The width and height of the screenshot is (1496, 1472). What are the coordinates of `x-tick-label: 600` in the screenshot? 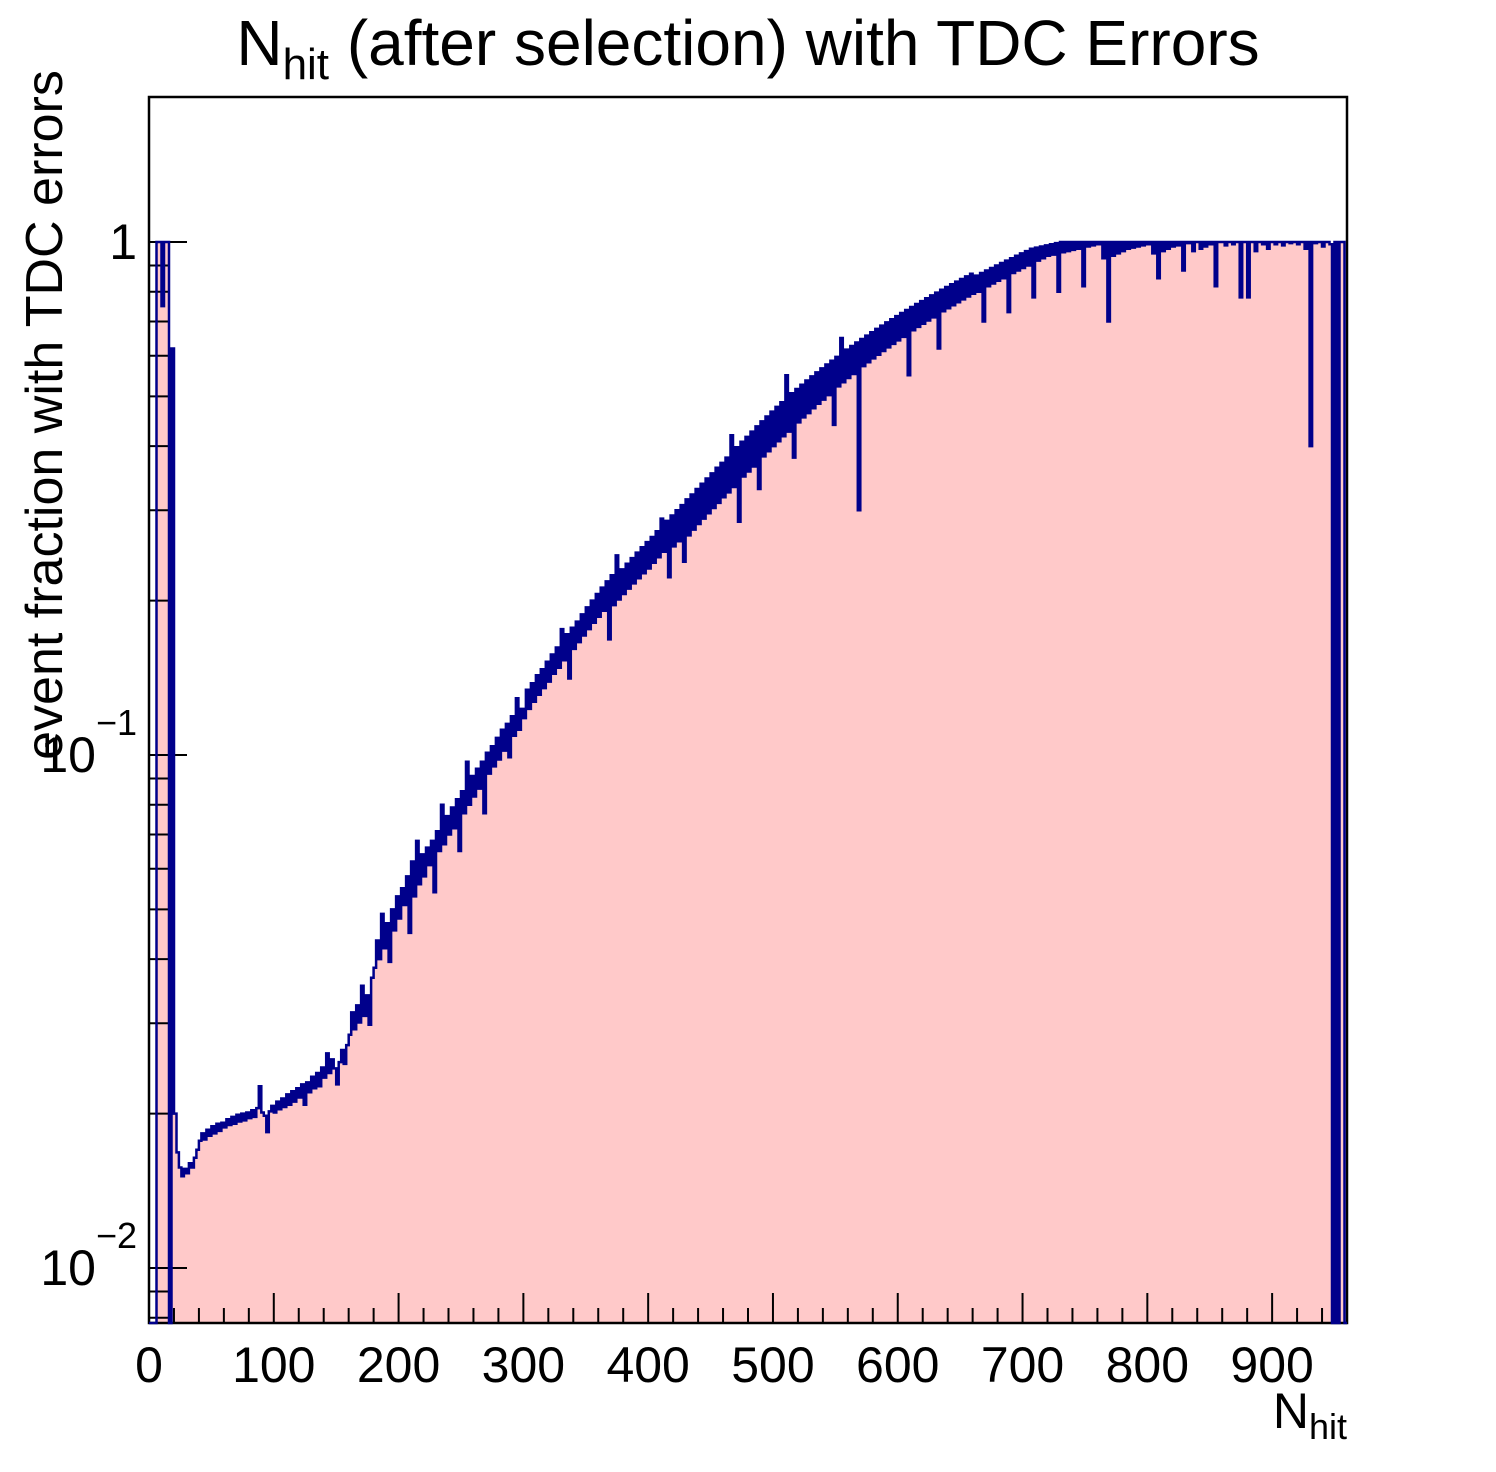 It's located at (898, 1365).